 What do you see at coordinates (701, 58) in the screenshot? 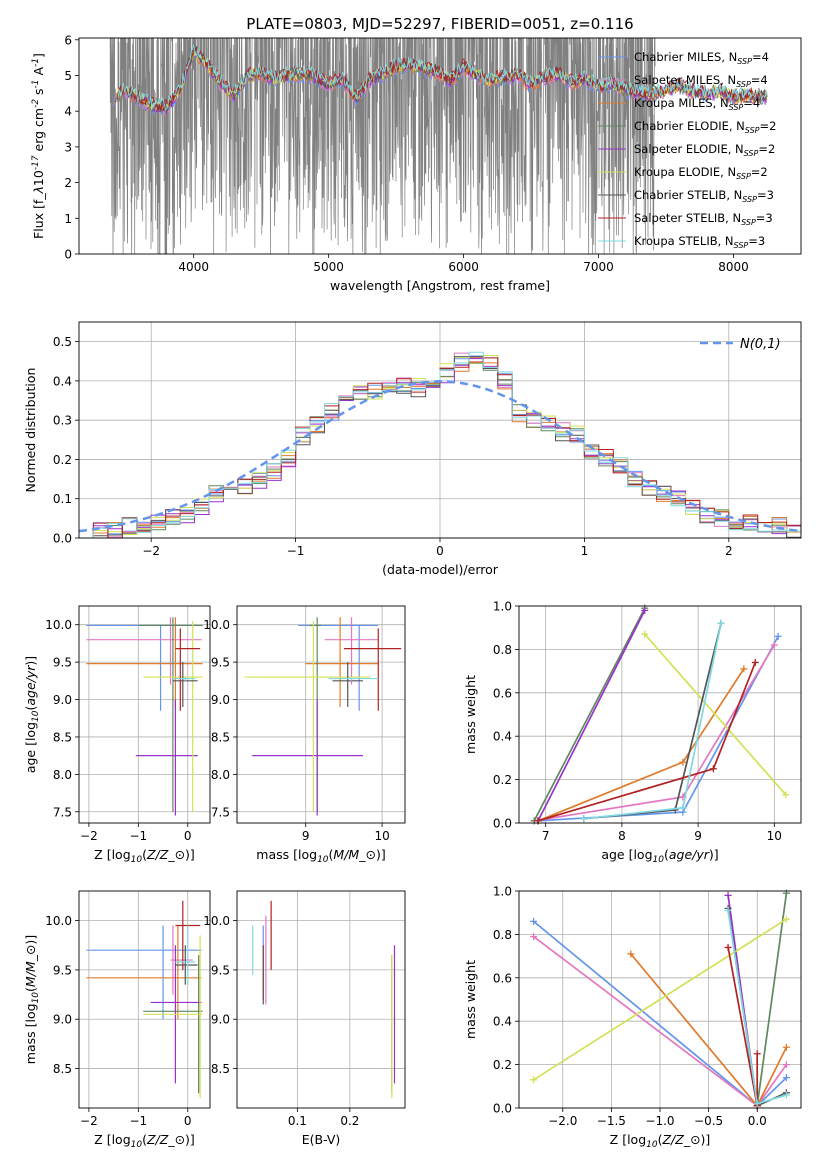
I see `legend-label: Chabrier MILES, NSSP​=4` at bounding box center [701, 58].